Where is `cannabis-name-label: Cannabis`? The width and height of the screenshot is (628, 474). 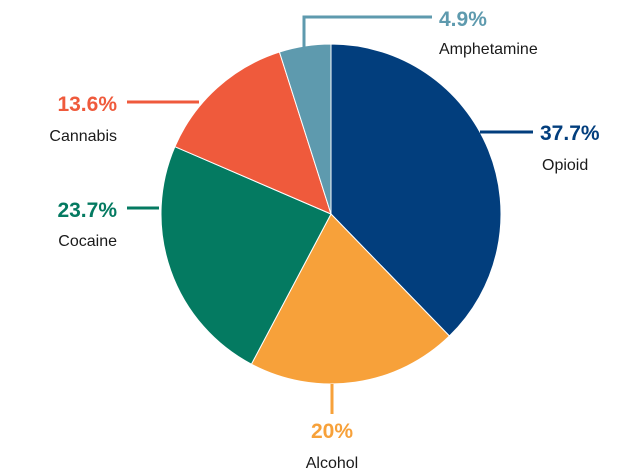 cannabis-name-label: Cannabis is located at coordinates (83, 136).